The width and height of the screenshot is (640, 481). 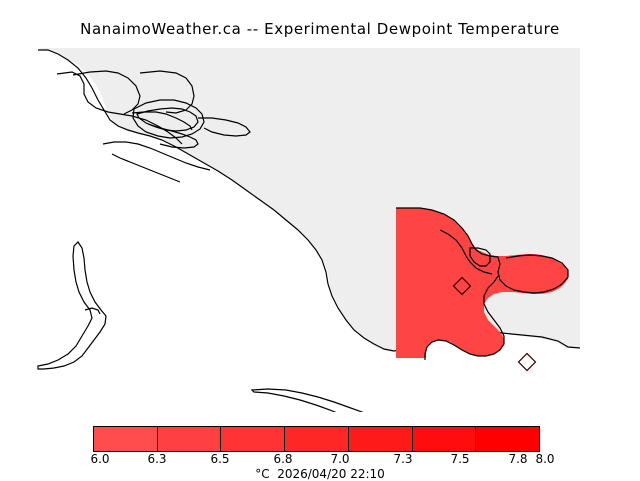 I want to click on coastal-strip, so click(x=156, y=156).